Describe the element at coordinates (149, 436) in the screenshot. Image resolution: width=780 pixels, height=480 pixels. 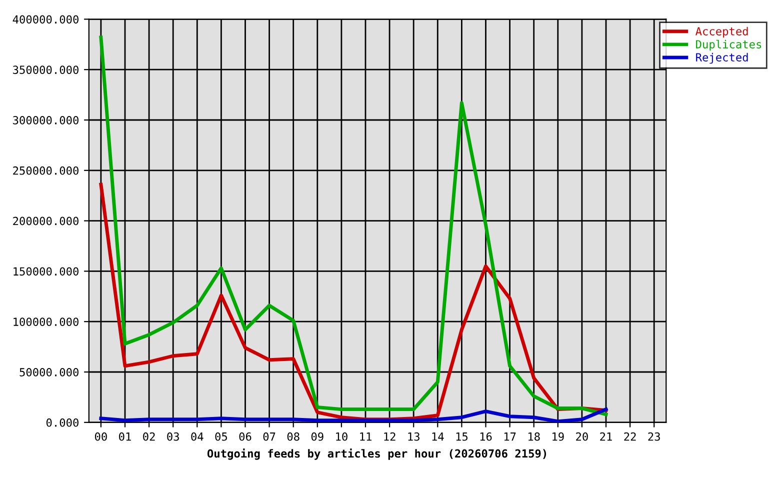
I see `x-tick-label: 02` at that location.